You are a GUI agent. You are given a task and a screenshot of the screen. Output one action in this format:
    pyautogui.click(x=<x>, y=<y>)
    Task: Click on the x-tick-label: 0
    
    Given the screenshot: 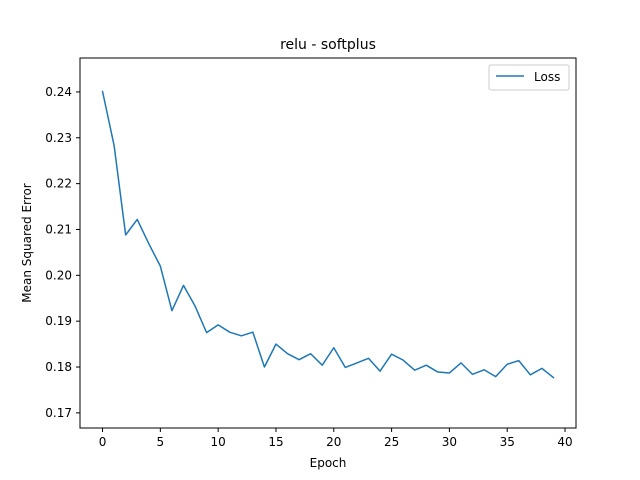 What is the action you would take?
    pyautogui.click(x=103, y=442)
    